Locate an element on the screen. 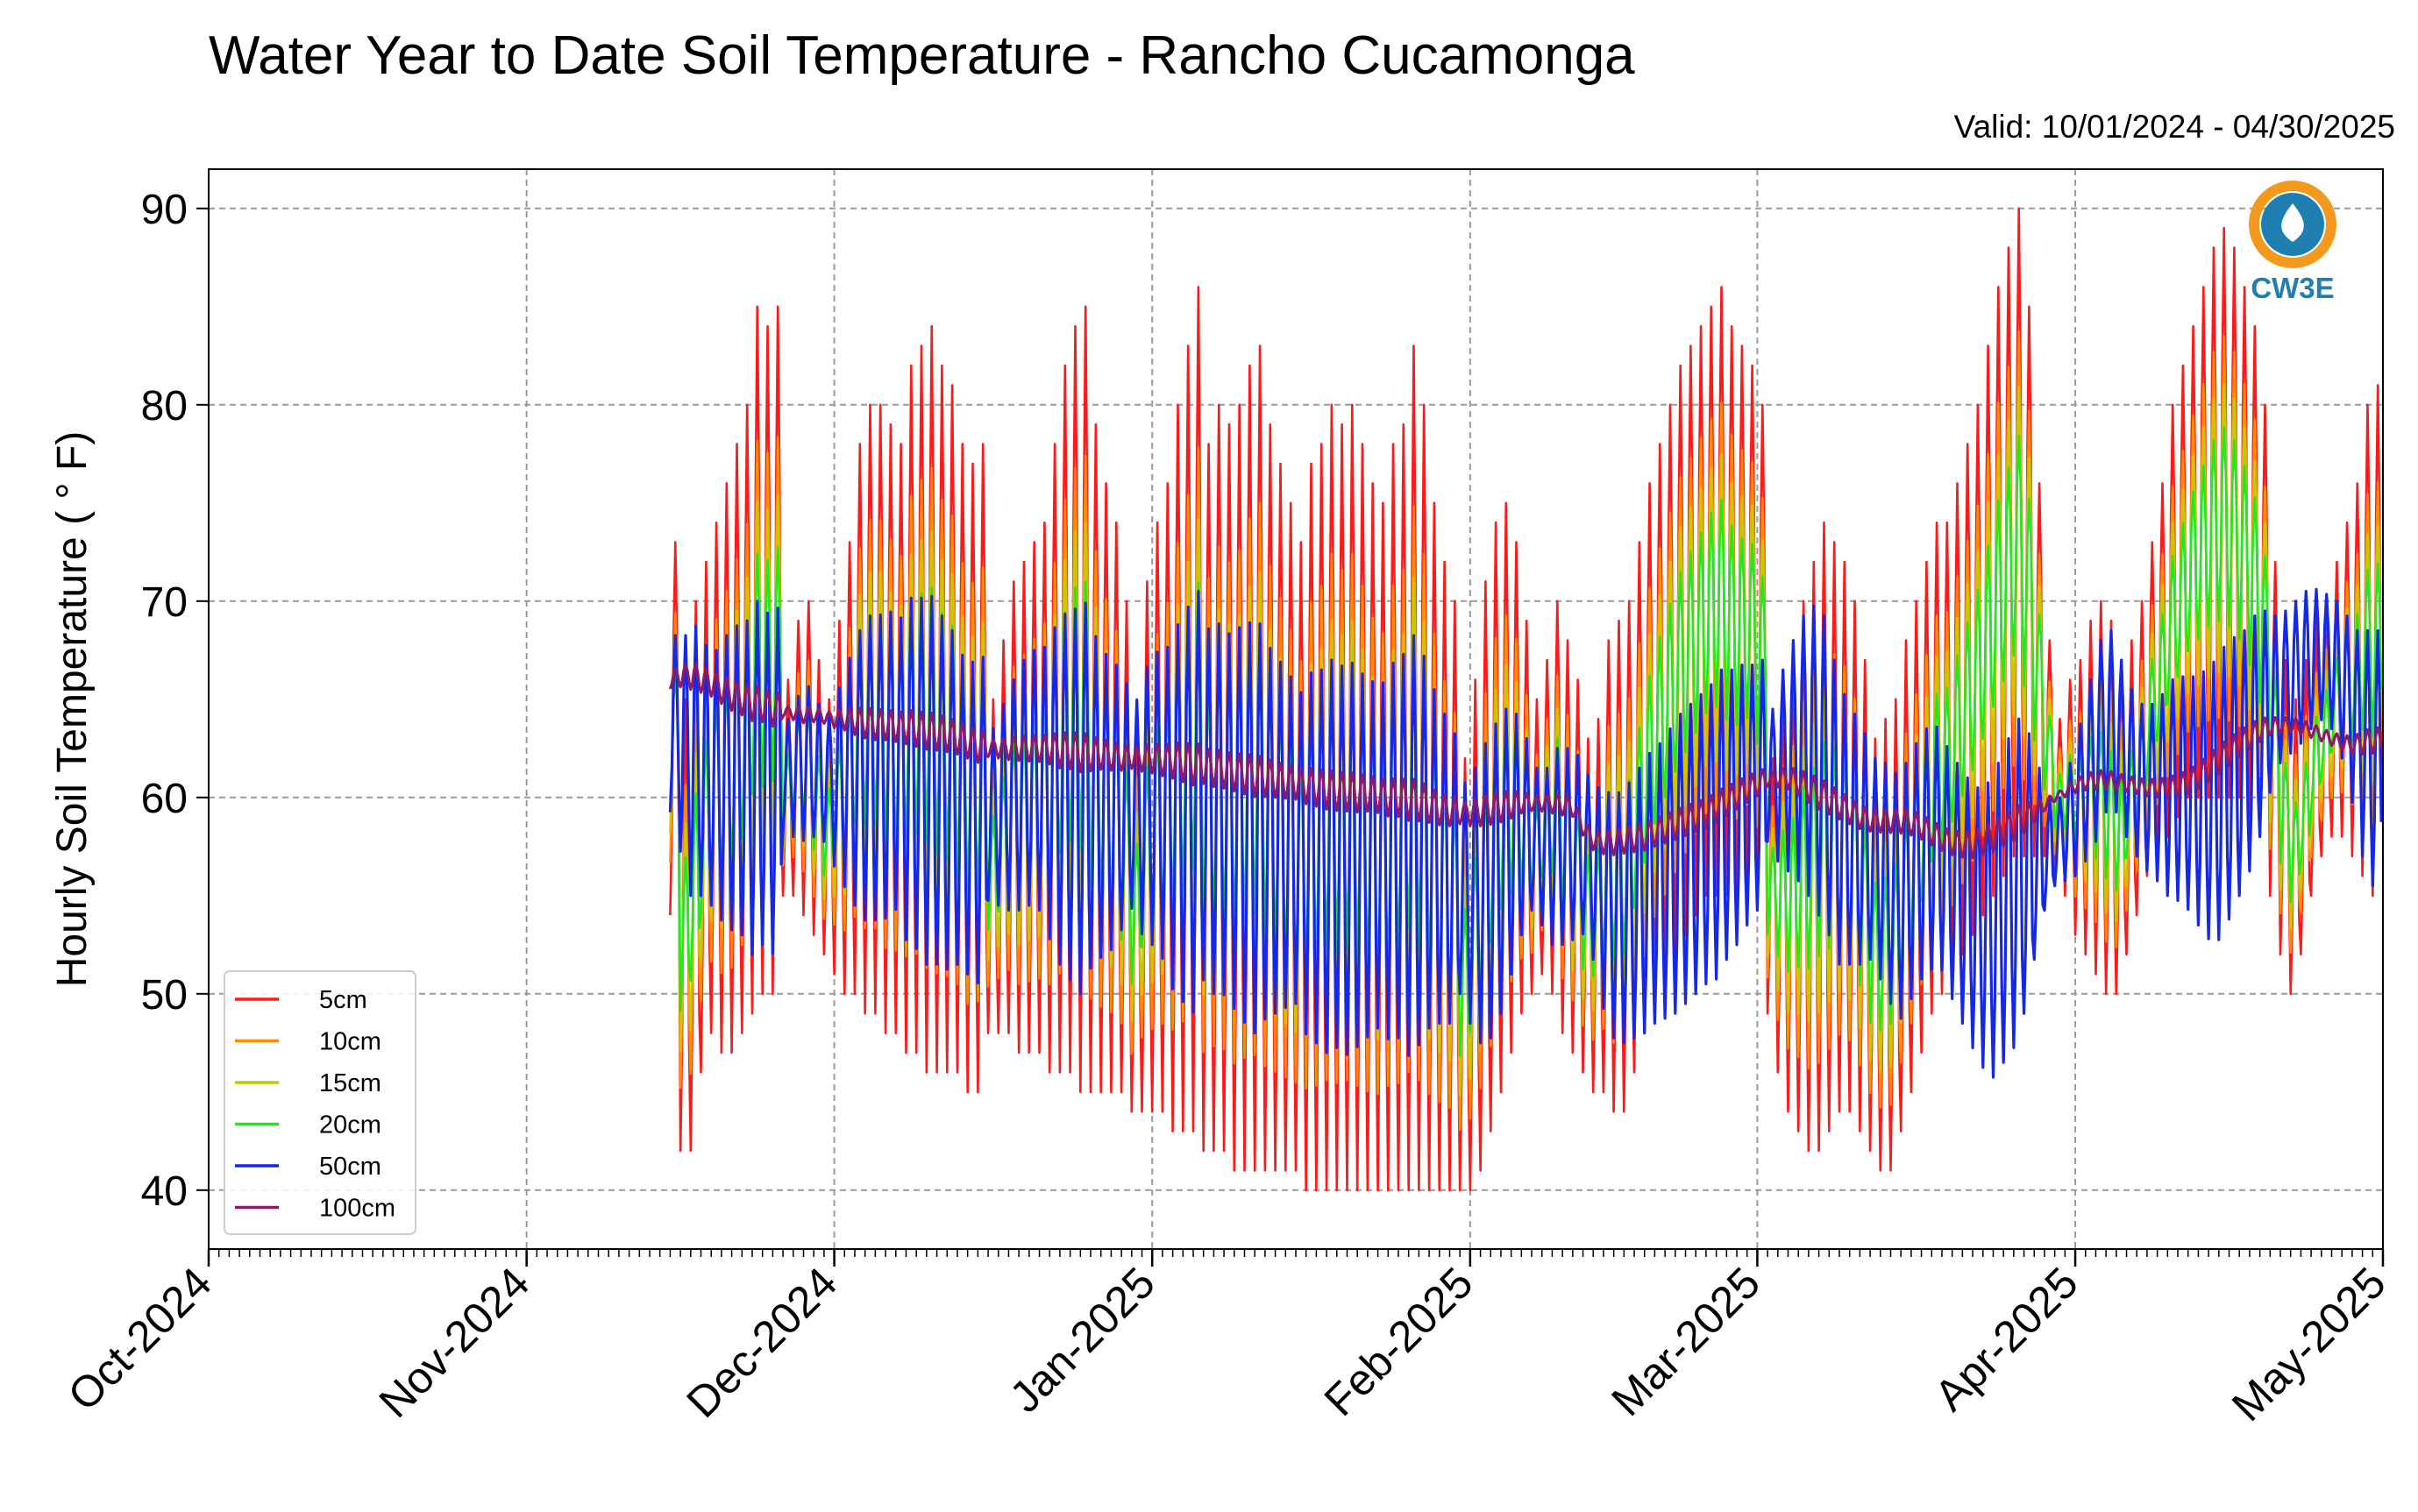  y-tick-label: 50 is located at coordinates (164, 995).